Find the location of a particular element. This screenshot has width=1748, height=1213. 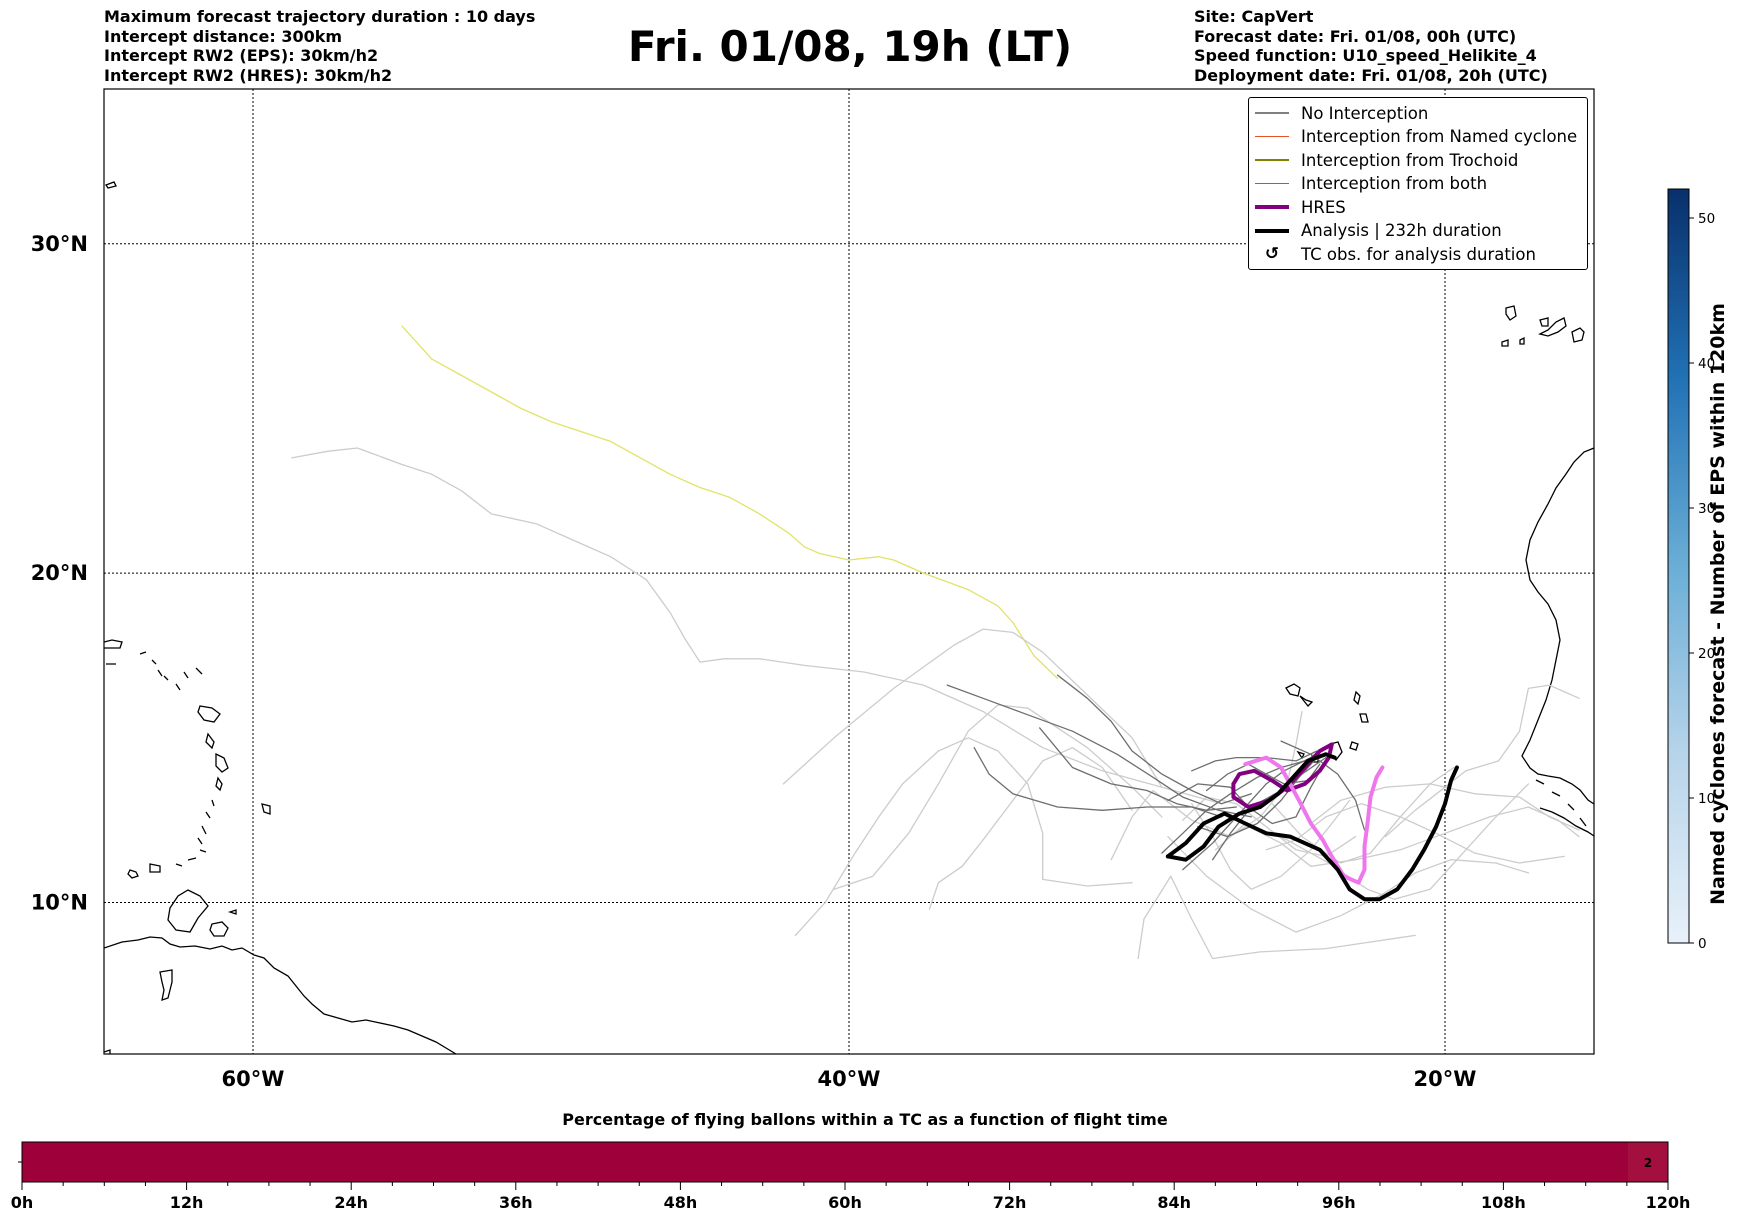

st-vincent is located at coordinates (206, 822).